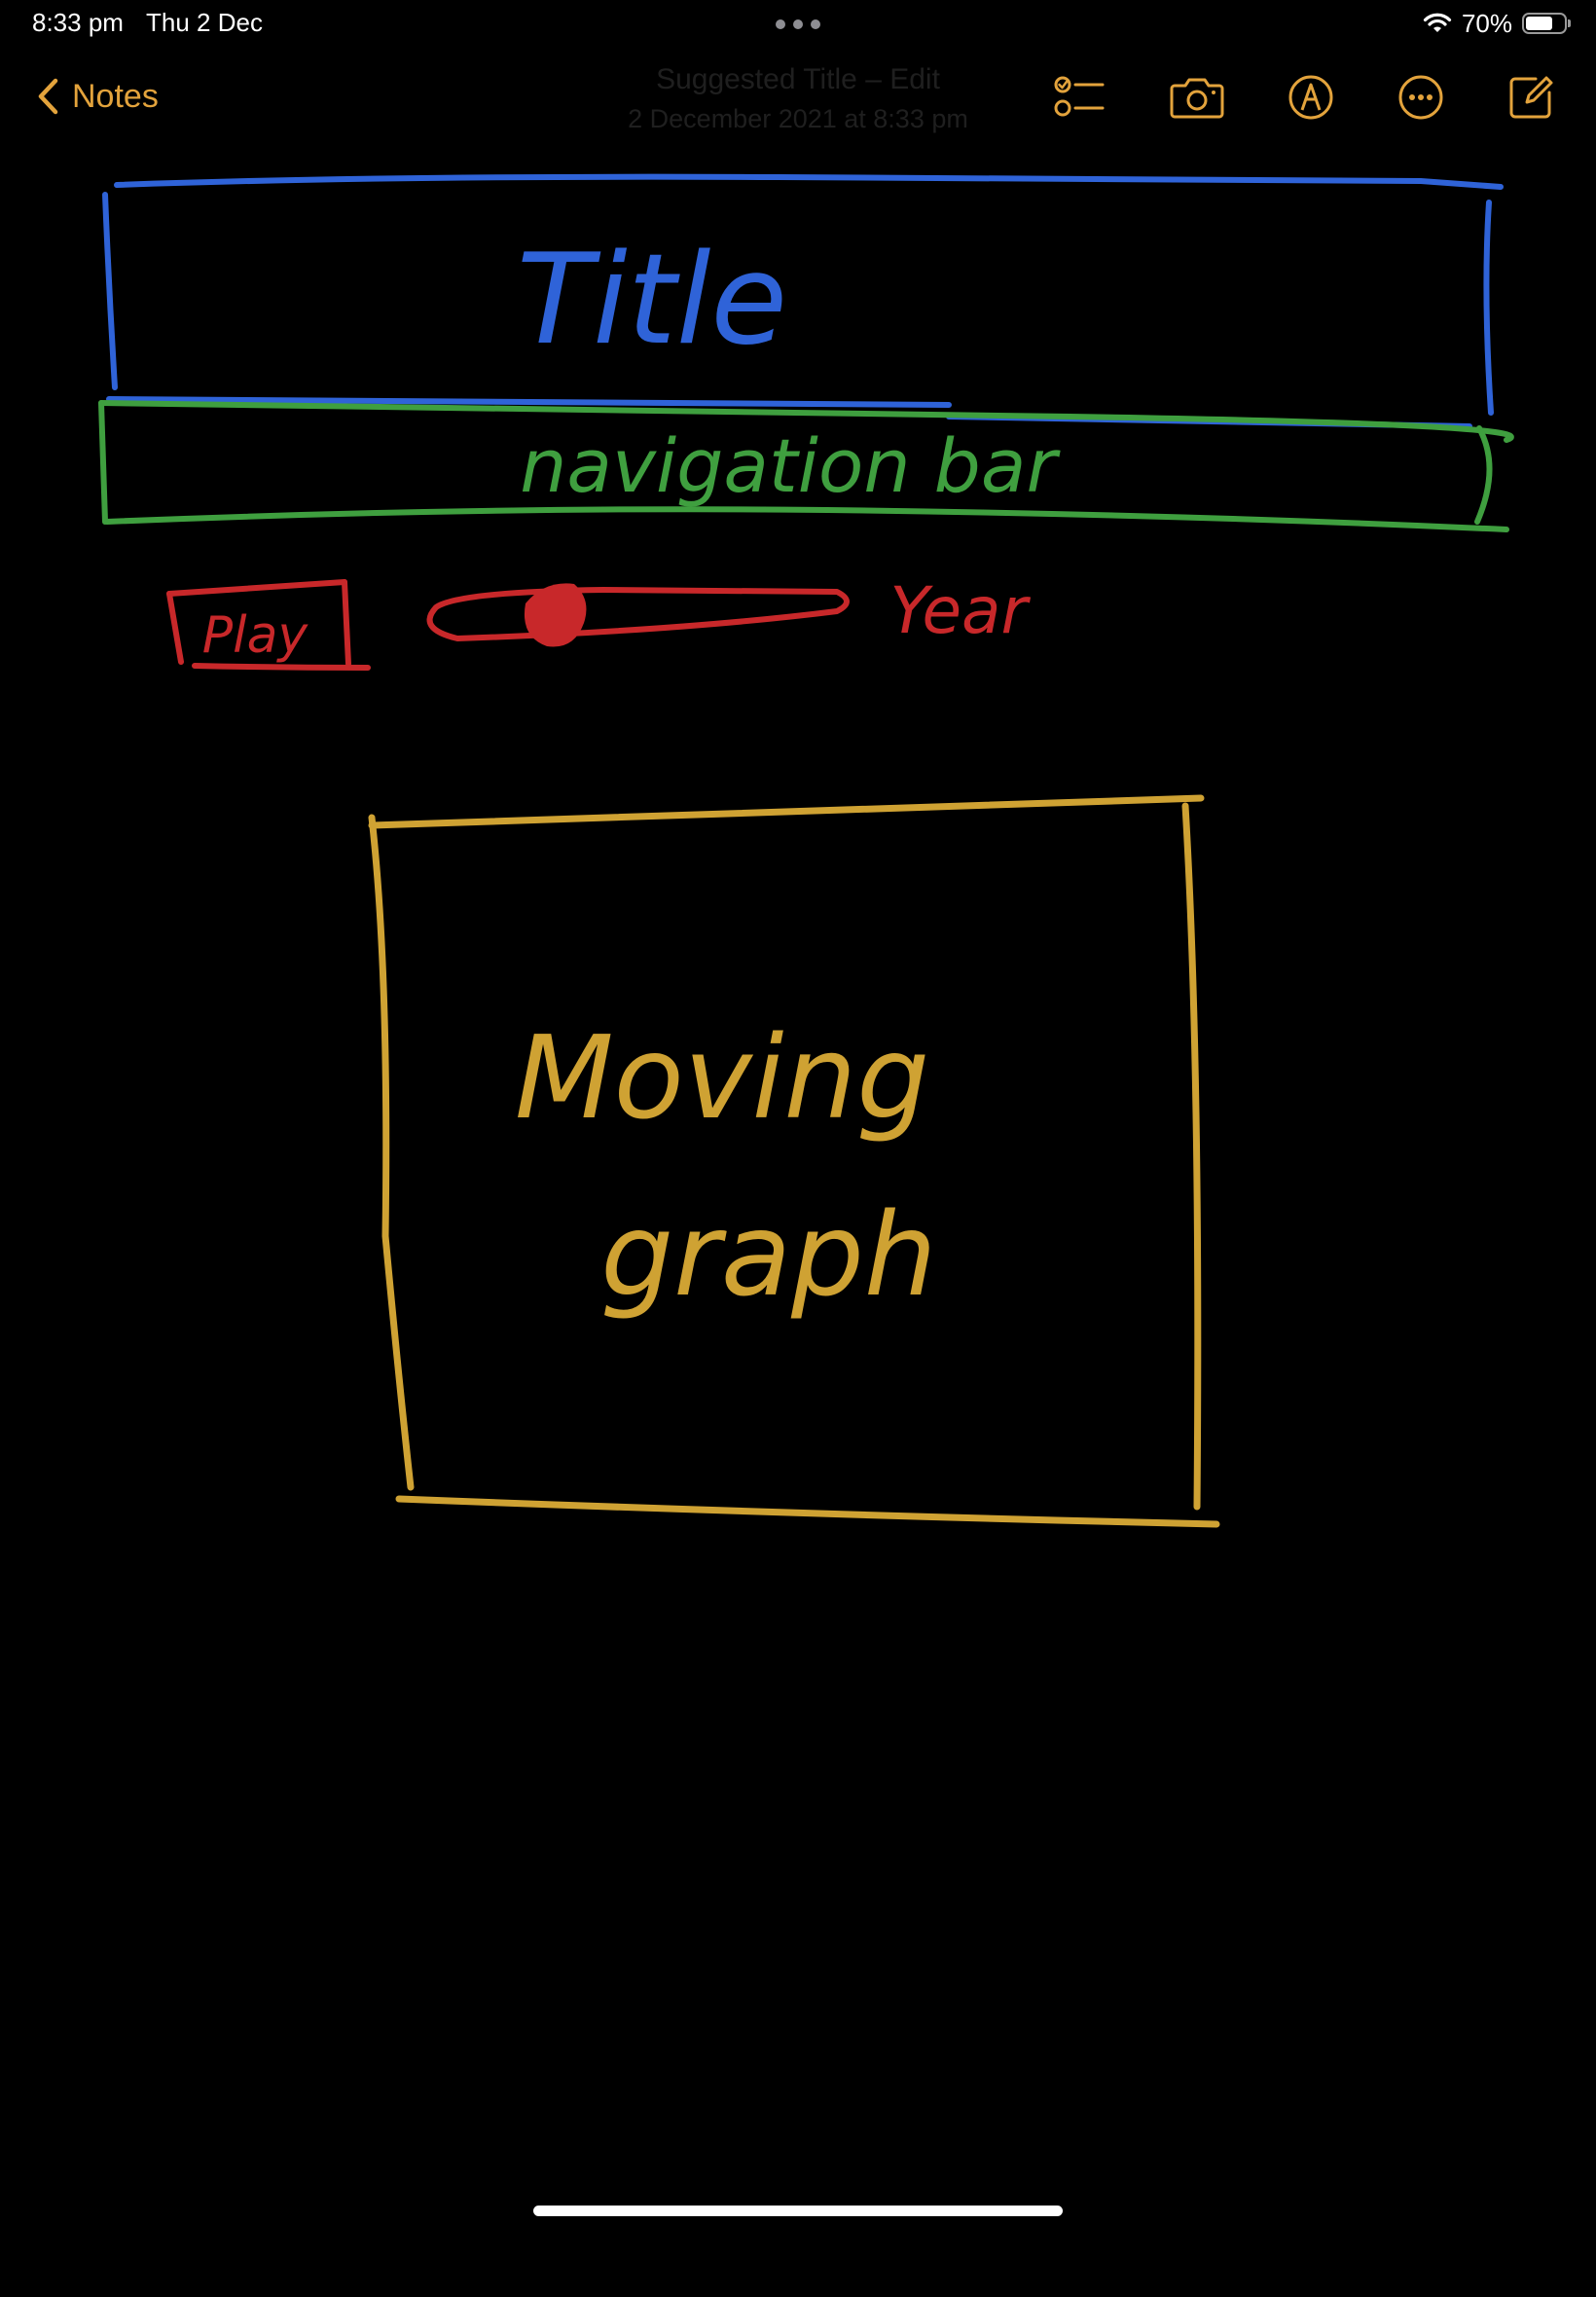 The width and height of the screenshot is (1596, 2297). I want to click on chevron-left-icon, so click(48, 96).